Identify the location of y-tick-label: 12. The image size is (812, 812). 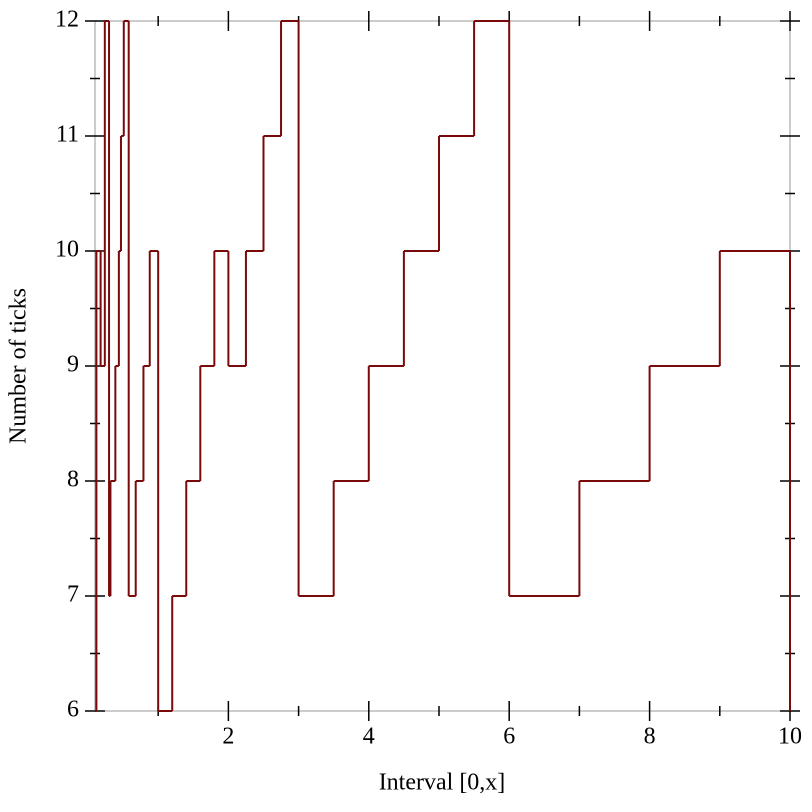
(67, 20).